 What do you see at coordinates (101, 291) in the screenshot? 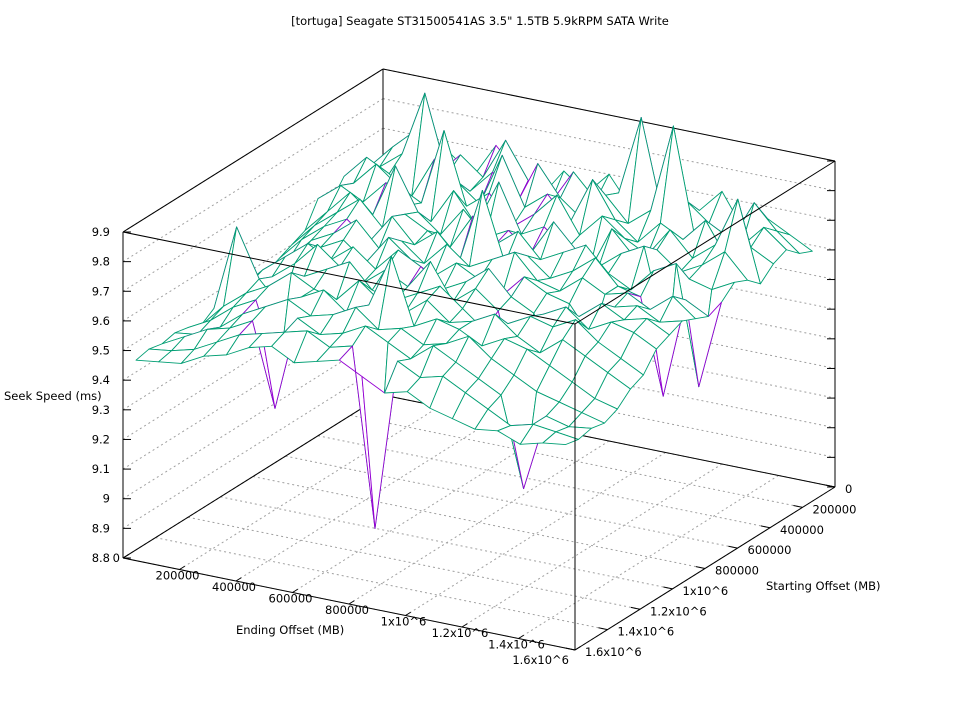
I see `z-tick-label: 9.7` at bounding box center [101, 291].